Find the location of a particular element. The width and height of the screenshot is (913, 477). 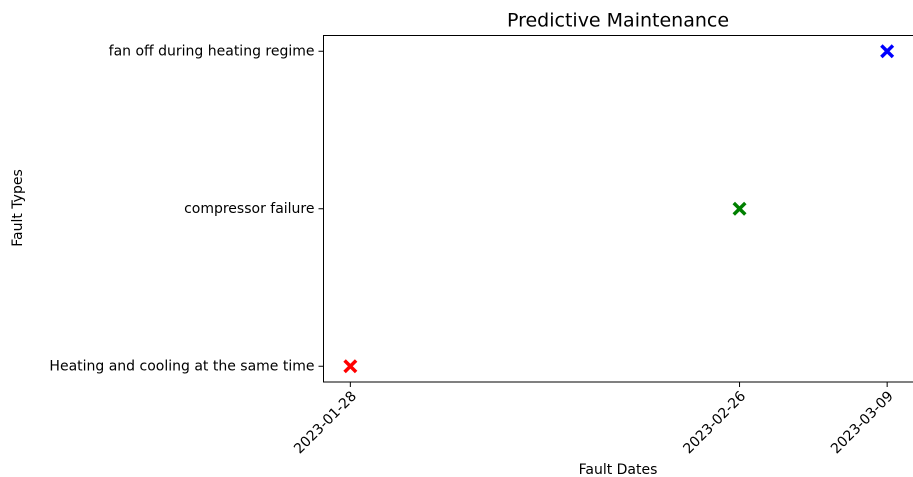

x-tick-label: 2023-01-28 is located at coordinates (325, 422).